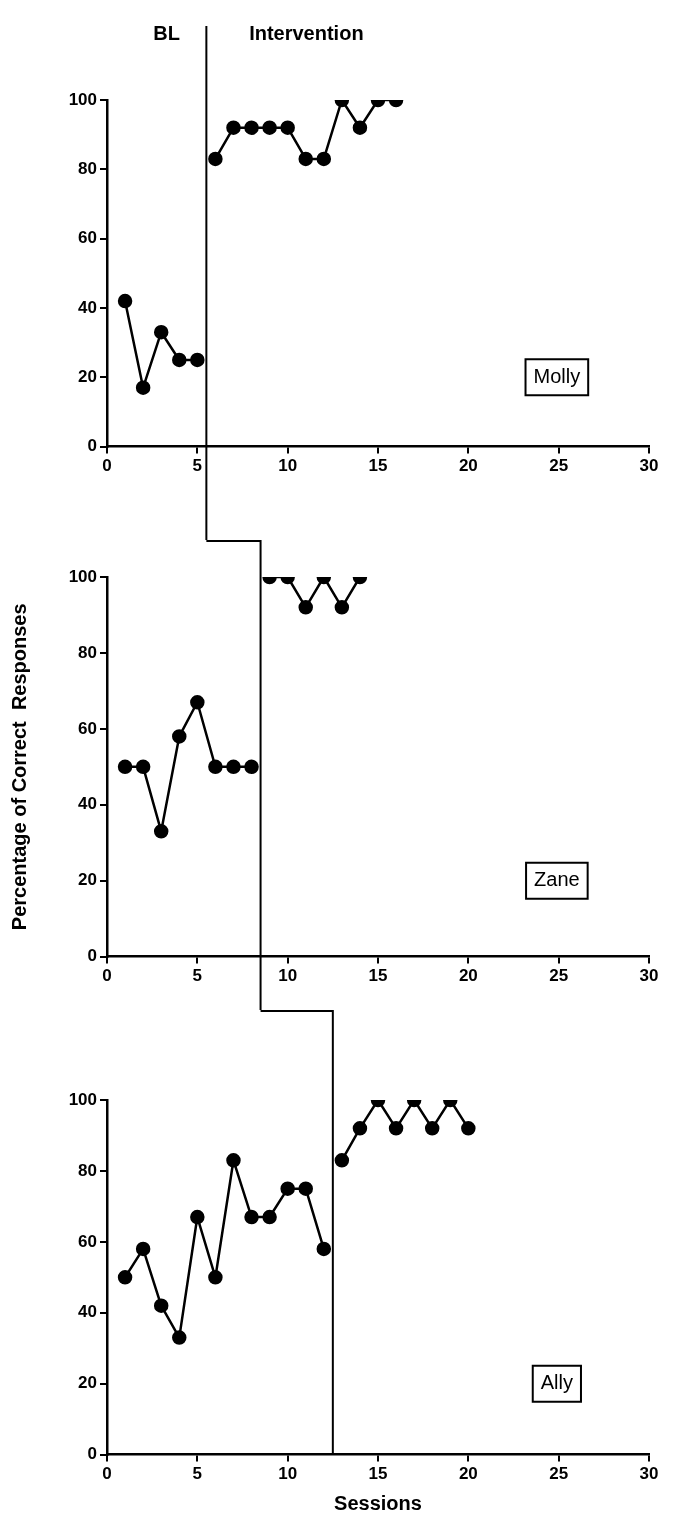  What do you see at coordinates (557, 375) in the screenshot?
I see `text: Molly` at bounding box center [557, 375].